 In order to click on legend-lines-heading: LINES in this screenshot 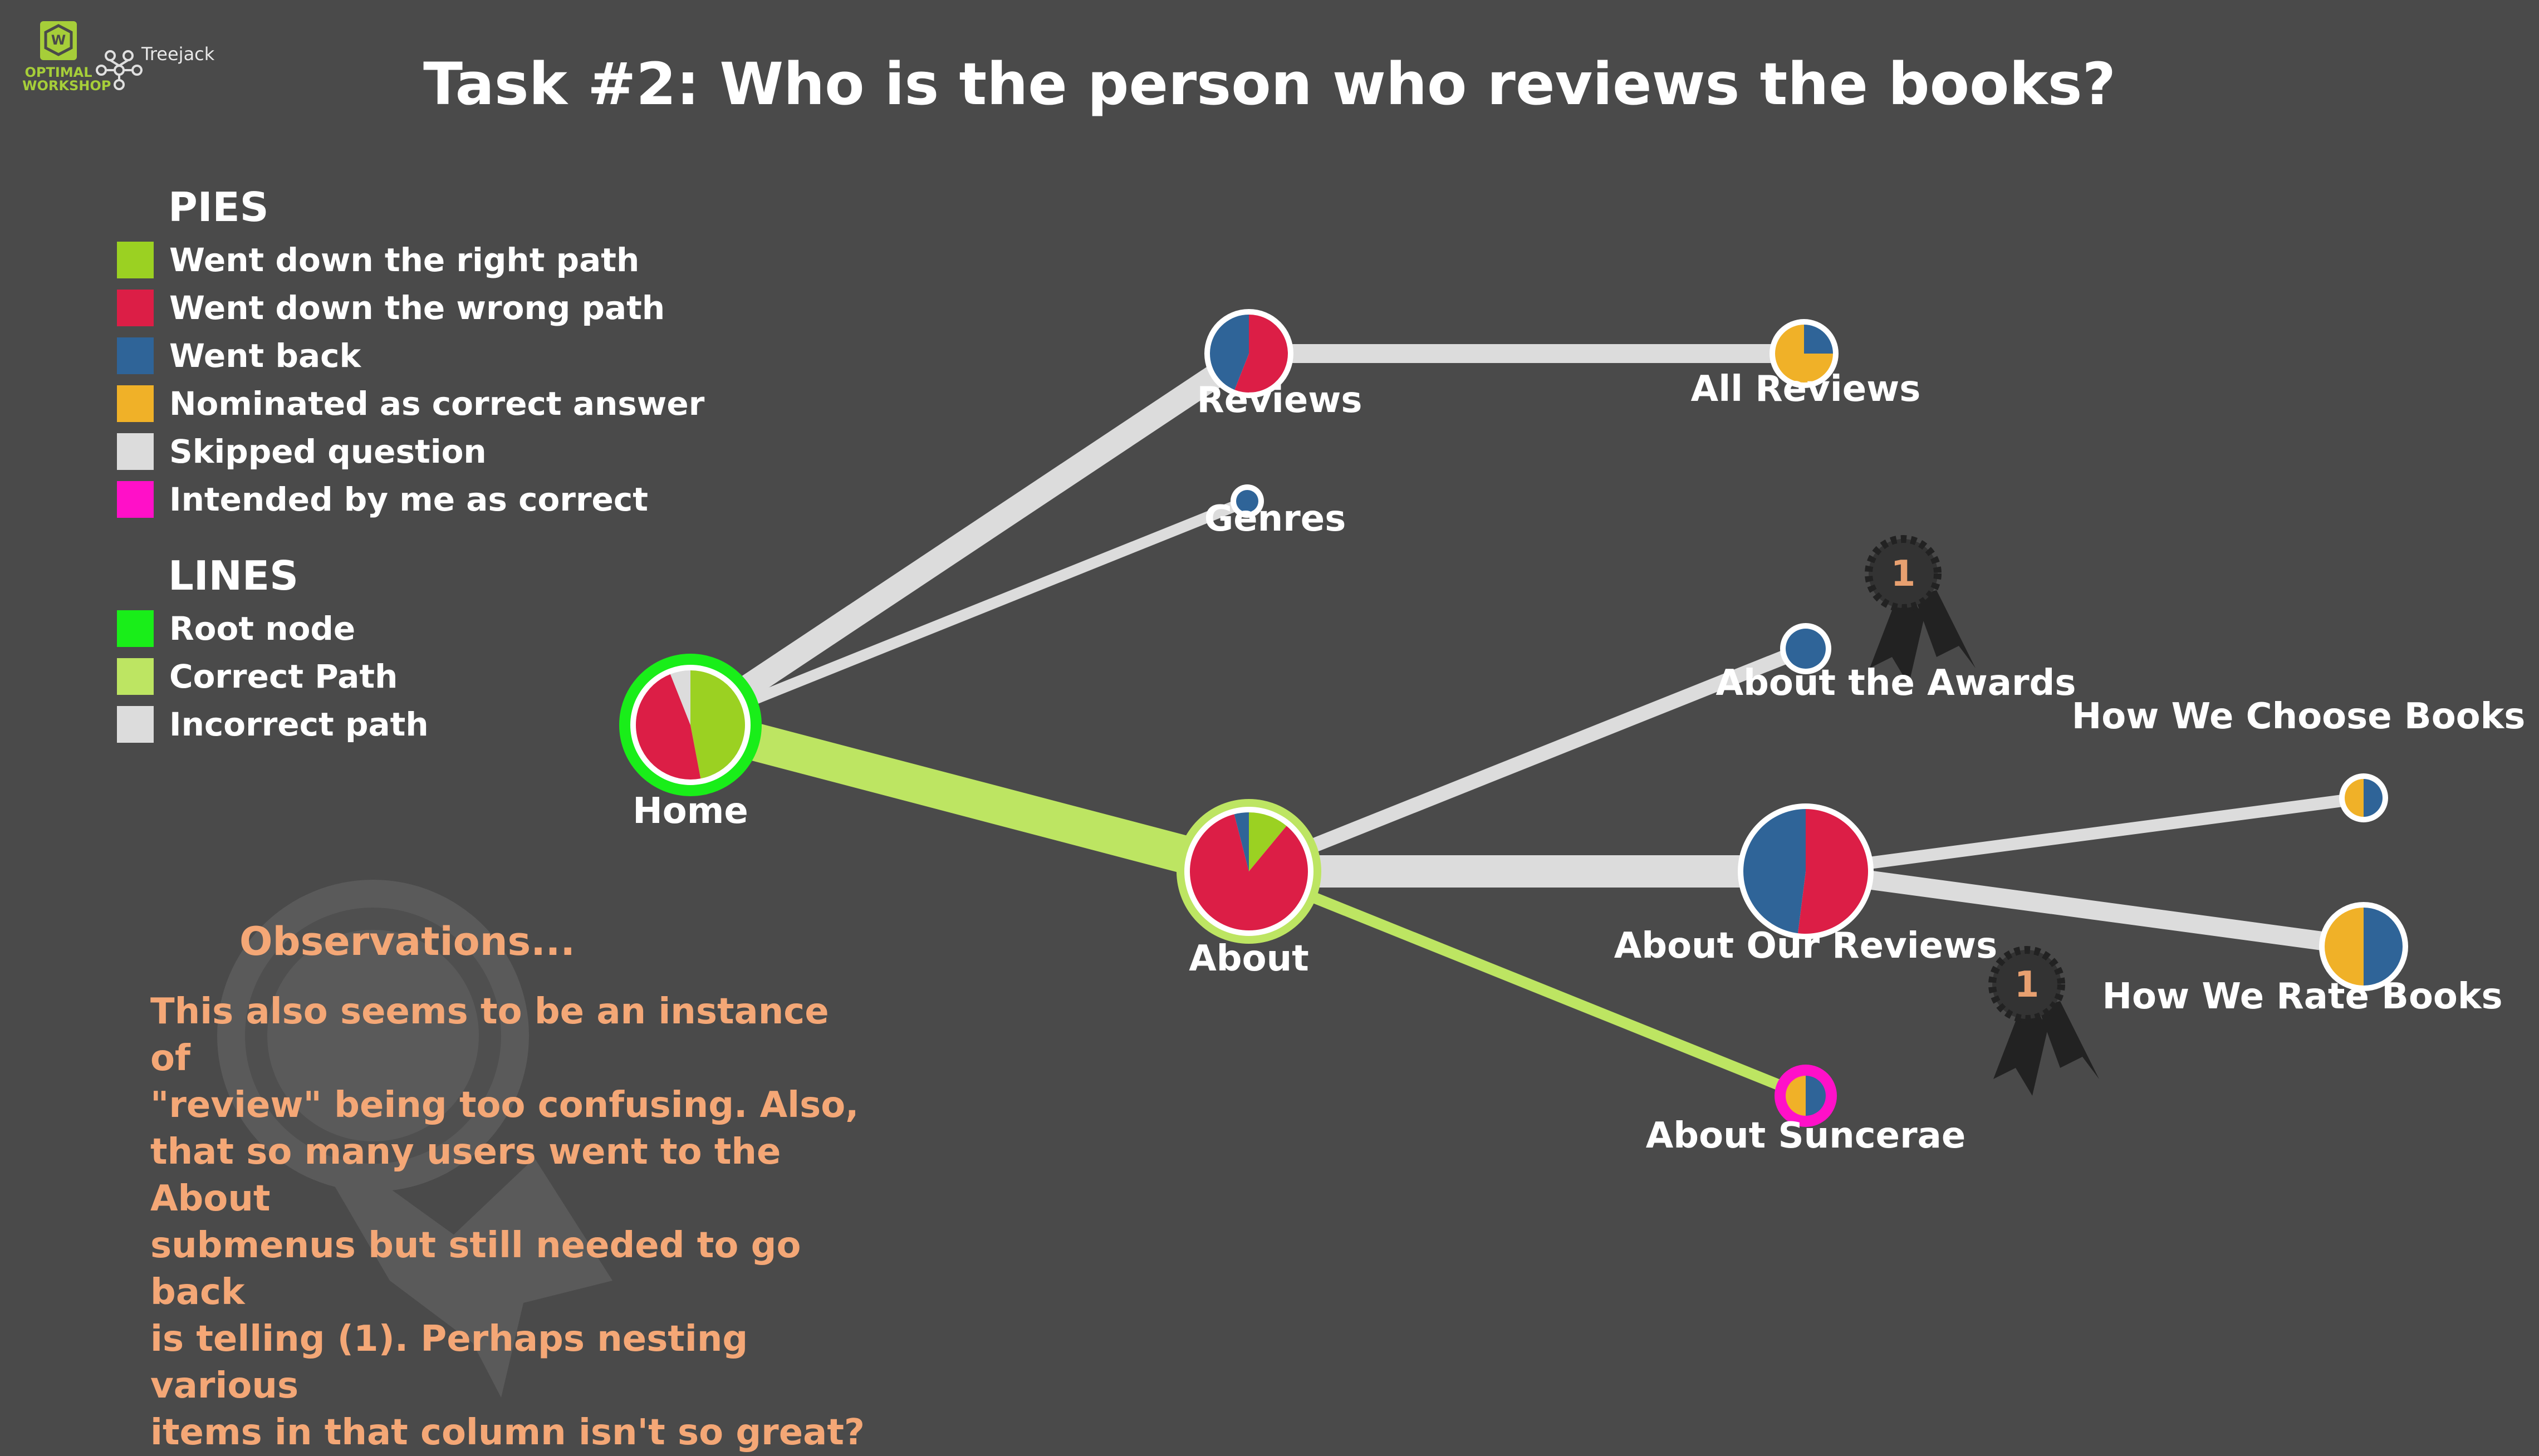, I will do `click(233, 575)`.